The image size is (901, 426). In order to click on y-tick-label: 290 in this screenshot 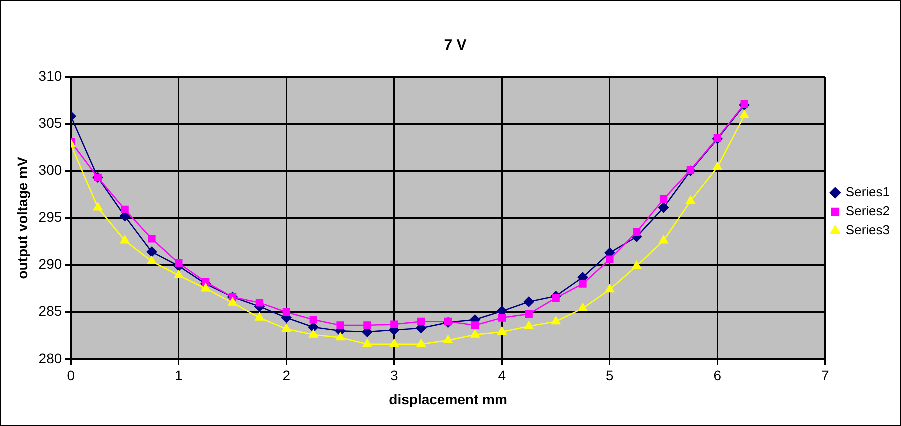, I will do `click(50, 264)`.